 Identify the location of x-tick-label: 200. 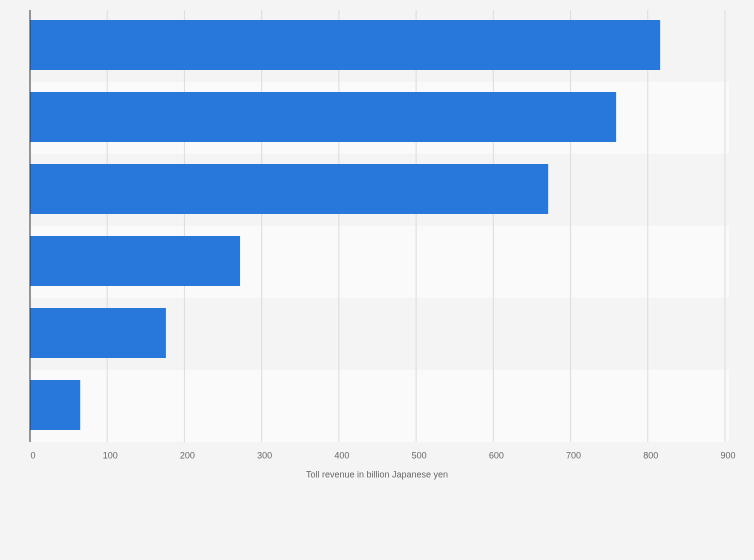
(187, 455).